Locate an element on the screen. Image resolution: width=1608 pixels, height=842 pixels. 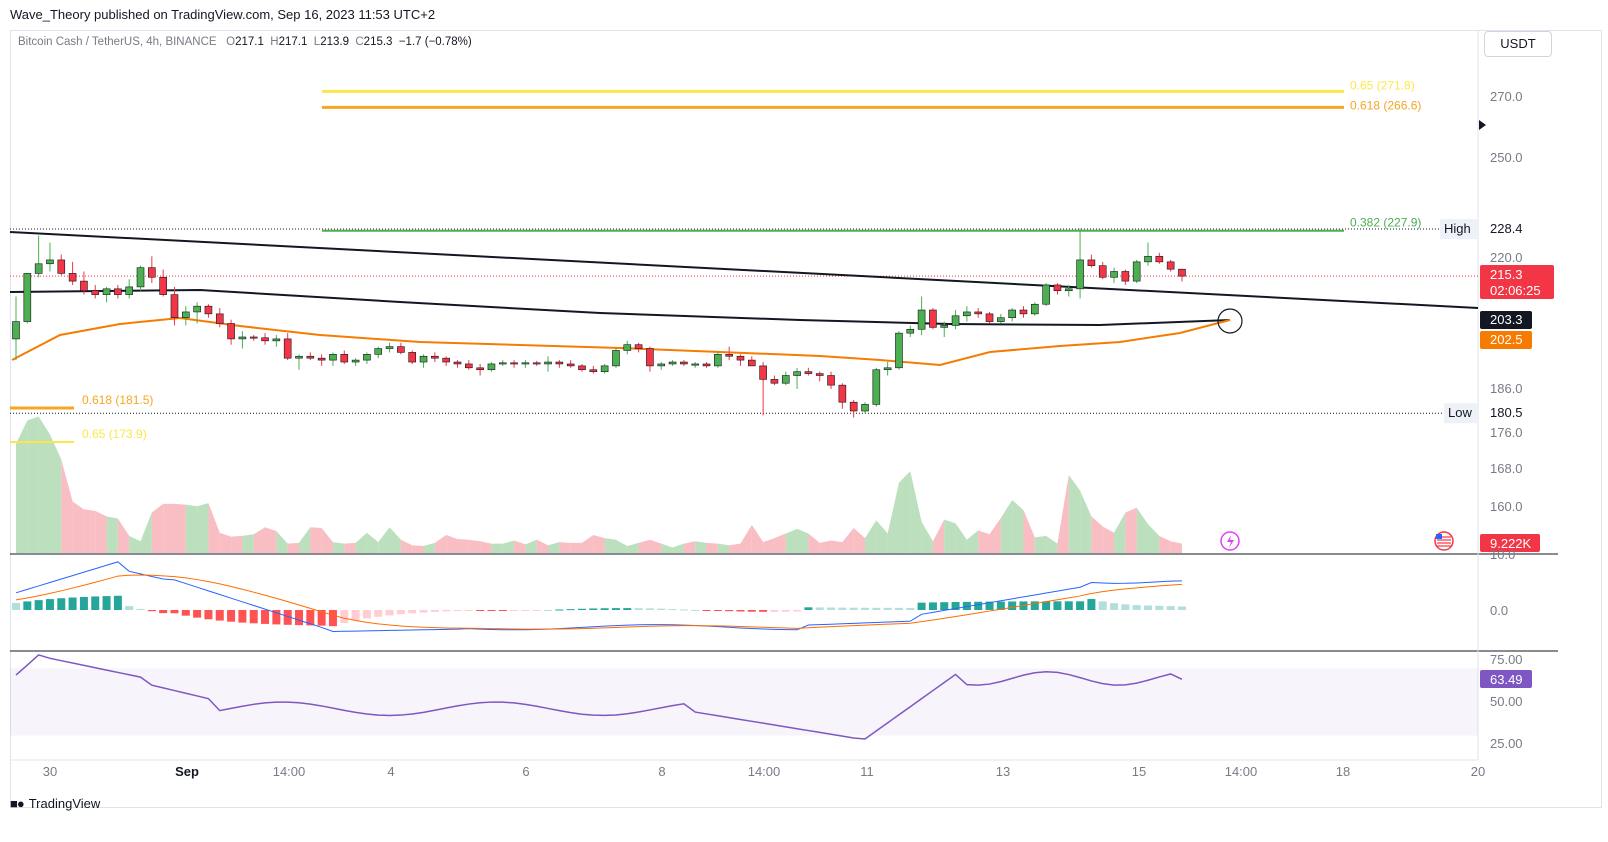
low-value: 213.9 is located at coordinates (334, 42).